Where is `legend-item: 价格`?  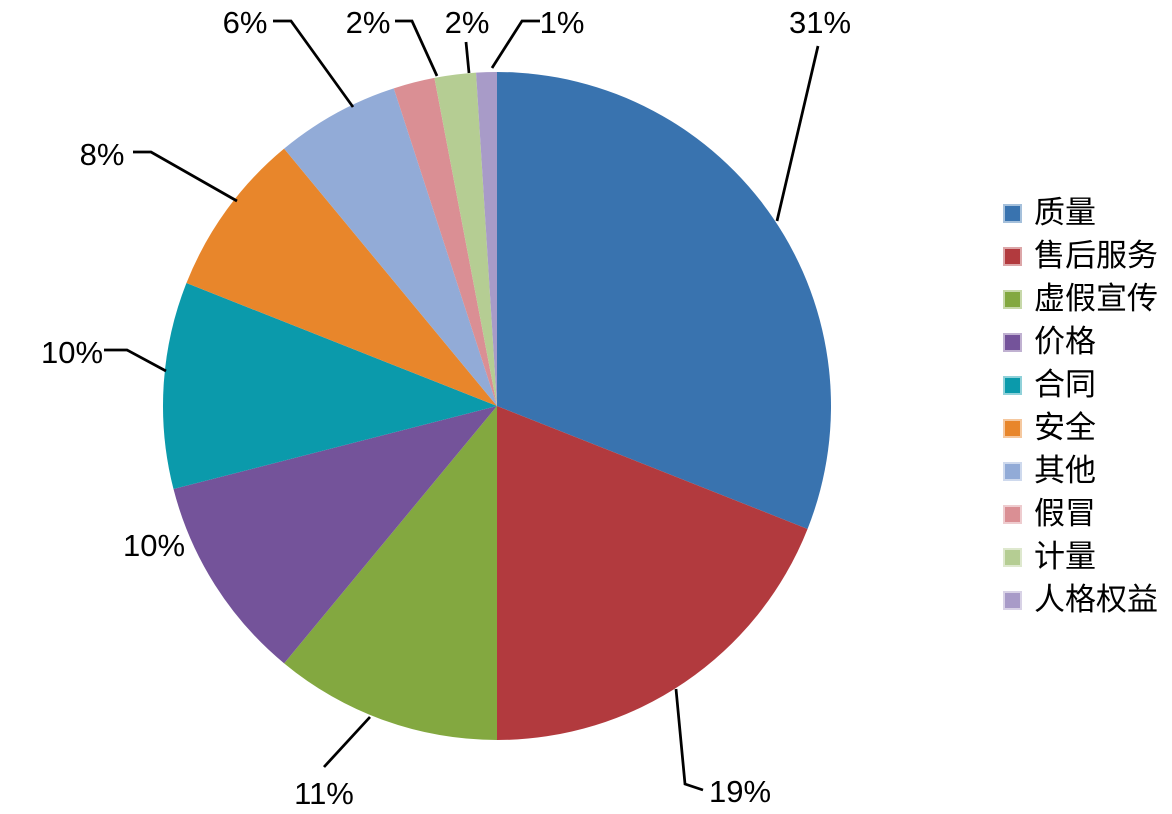 legend-item: 价格 is located at coordinates (1080, 342).